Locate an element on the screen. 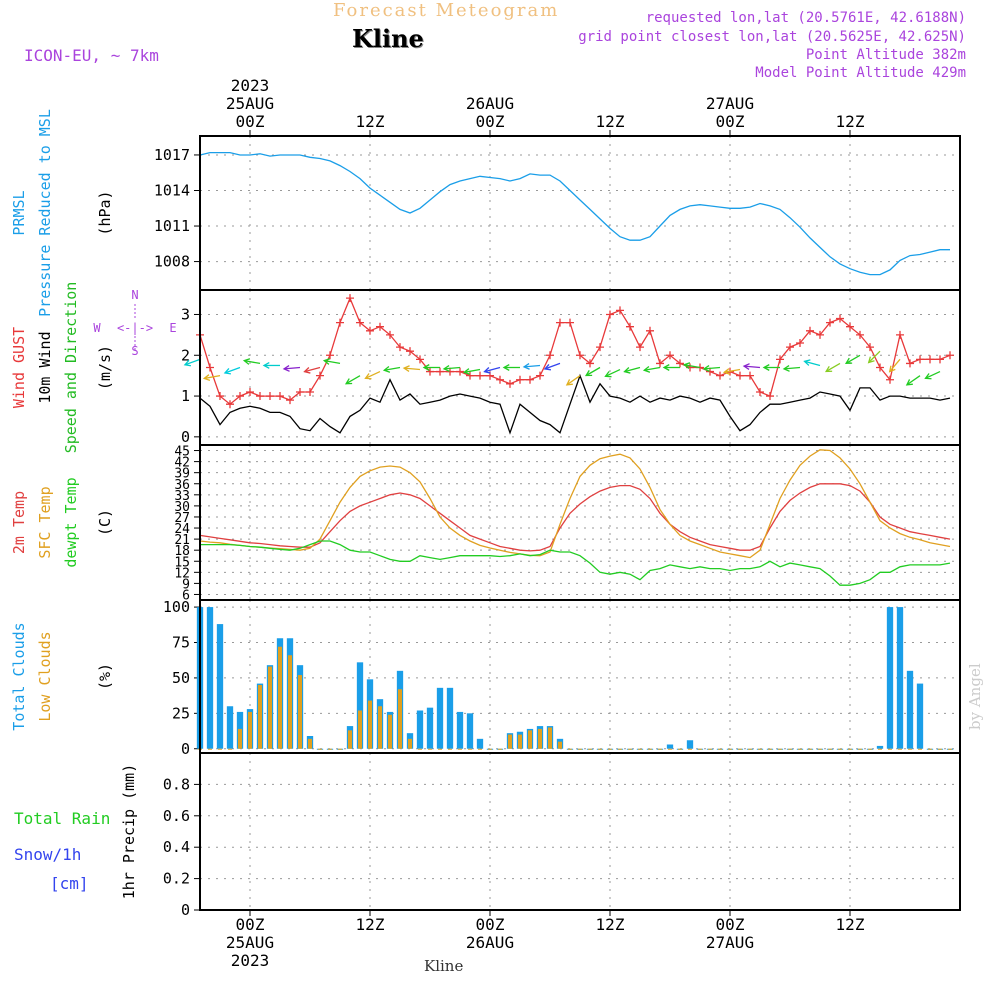  y-tick-label: 0.6 is located at coordinates (176, 816).